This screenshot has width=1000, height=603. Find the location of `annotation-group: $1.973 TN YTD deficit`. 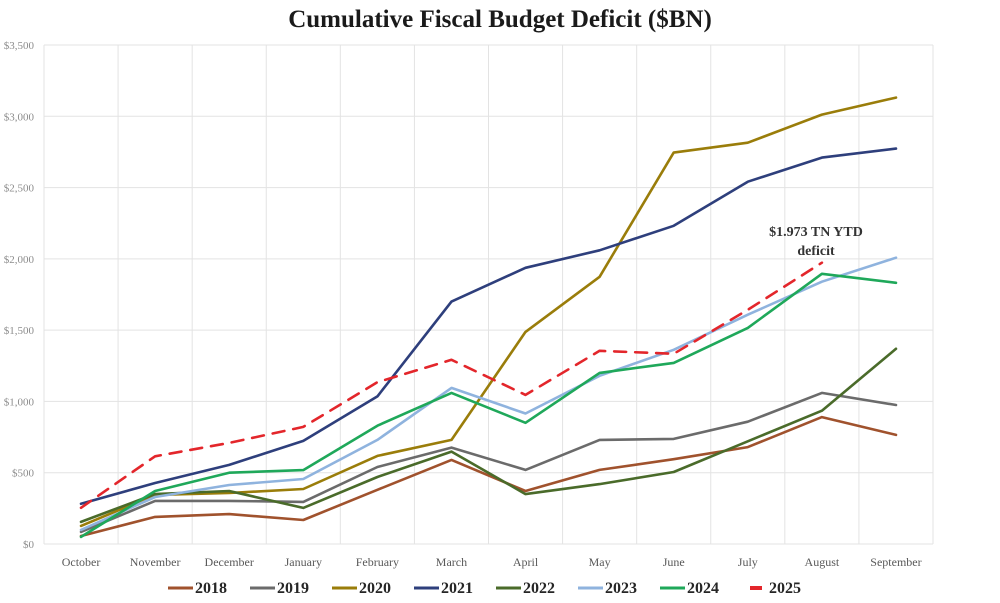

annotation-group: $1.973 TN YTD deficit is located at coordinates (816, 242).